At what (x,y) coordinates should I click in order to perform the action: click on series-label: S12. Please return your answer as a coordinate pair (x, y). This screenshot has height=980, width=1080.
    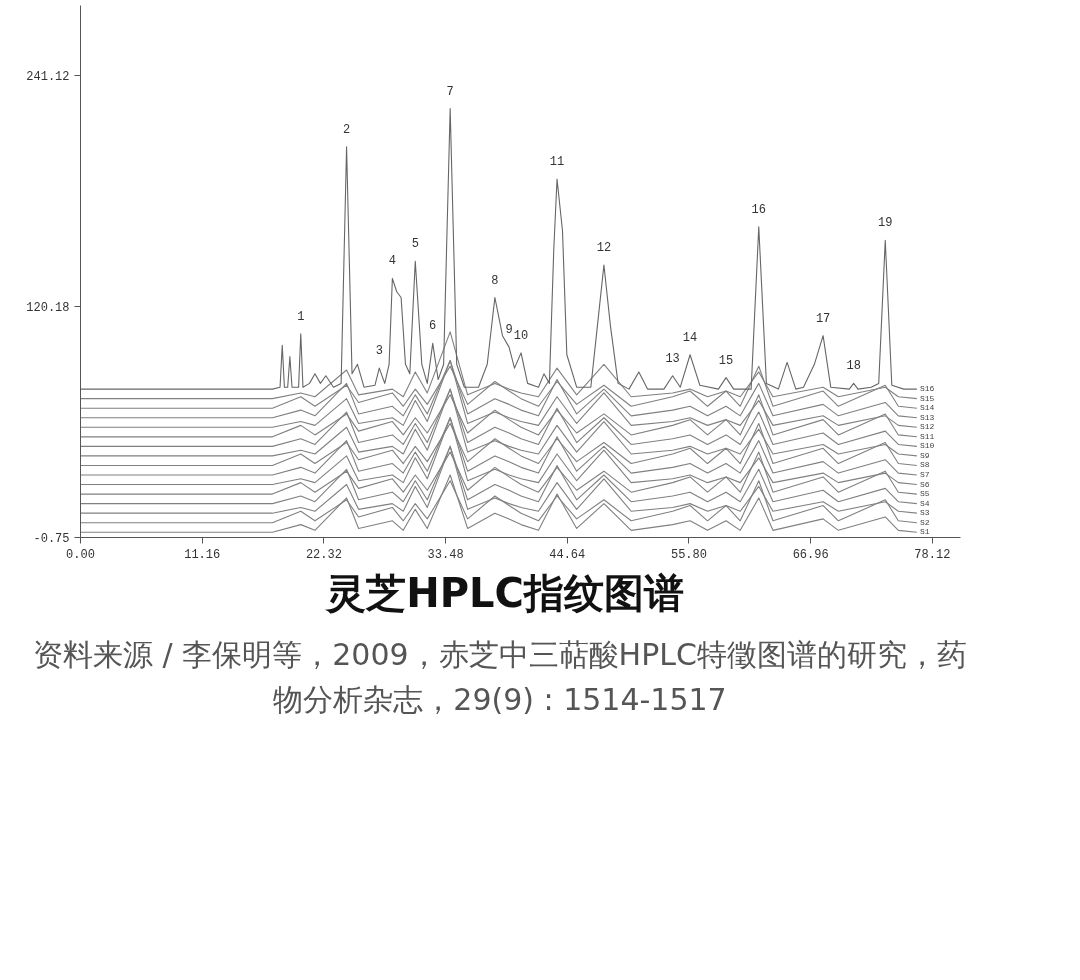
    Looking at the image, I should click on (927, 427).